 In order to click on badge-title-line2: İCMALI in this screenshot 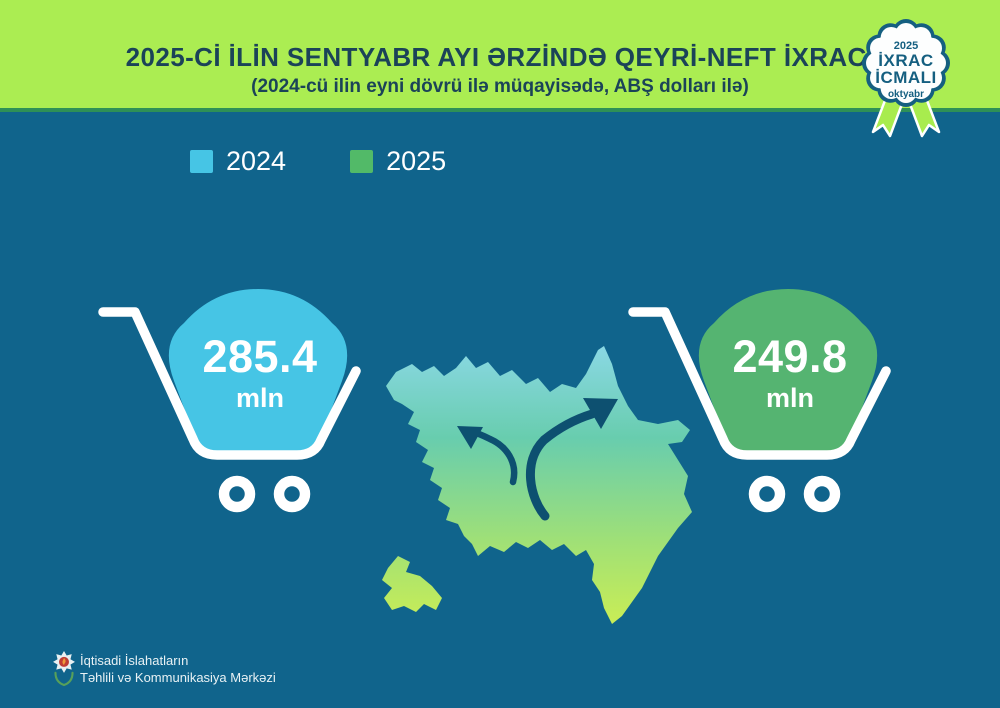, I will do `click(906, 77)`.